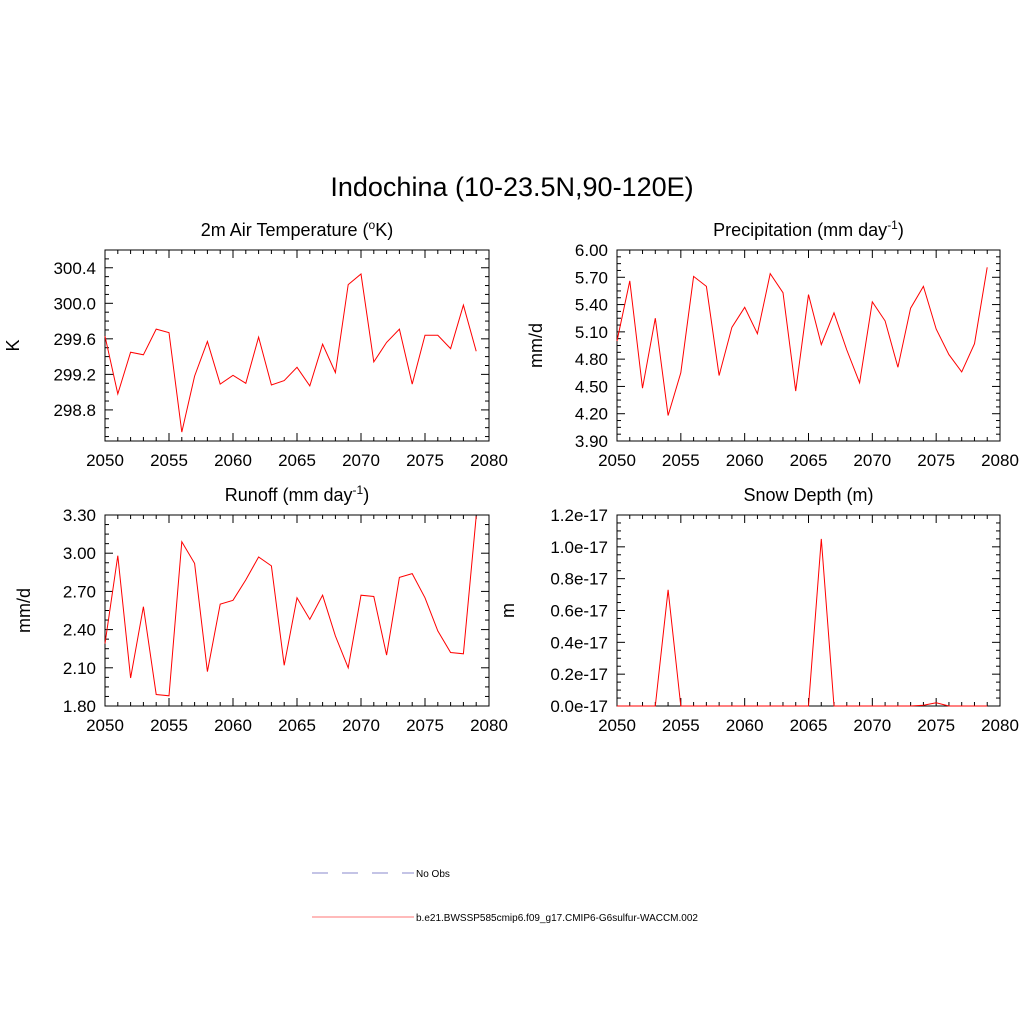 Image resolution: width=1024 pixels, height=1024 pixels. Describe the element at coordinates (489, 725) in the screenshot. I see `runoff-xtick-label: 2080` at that location.